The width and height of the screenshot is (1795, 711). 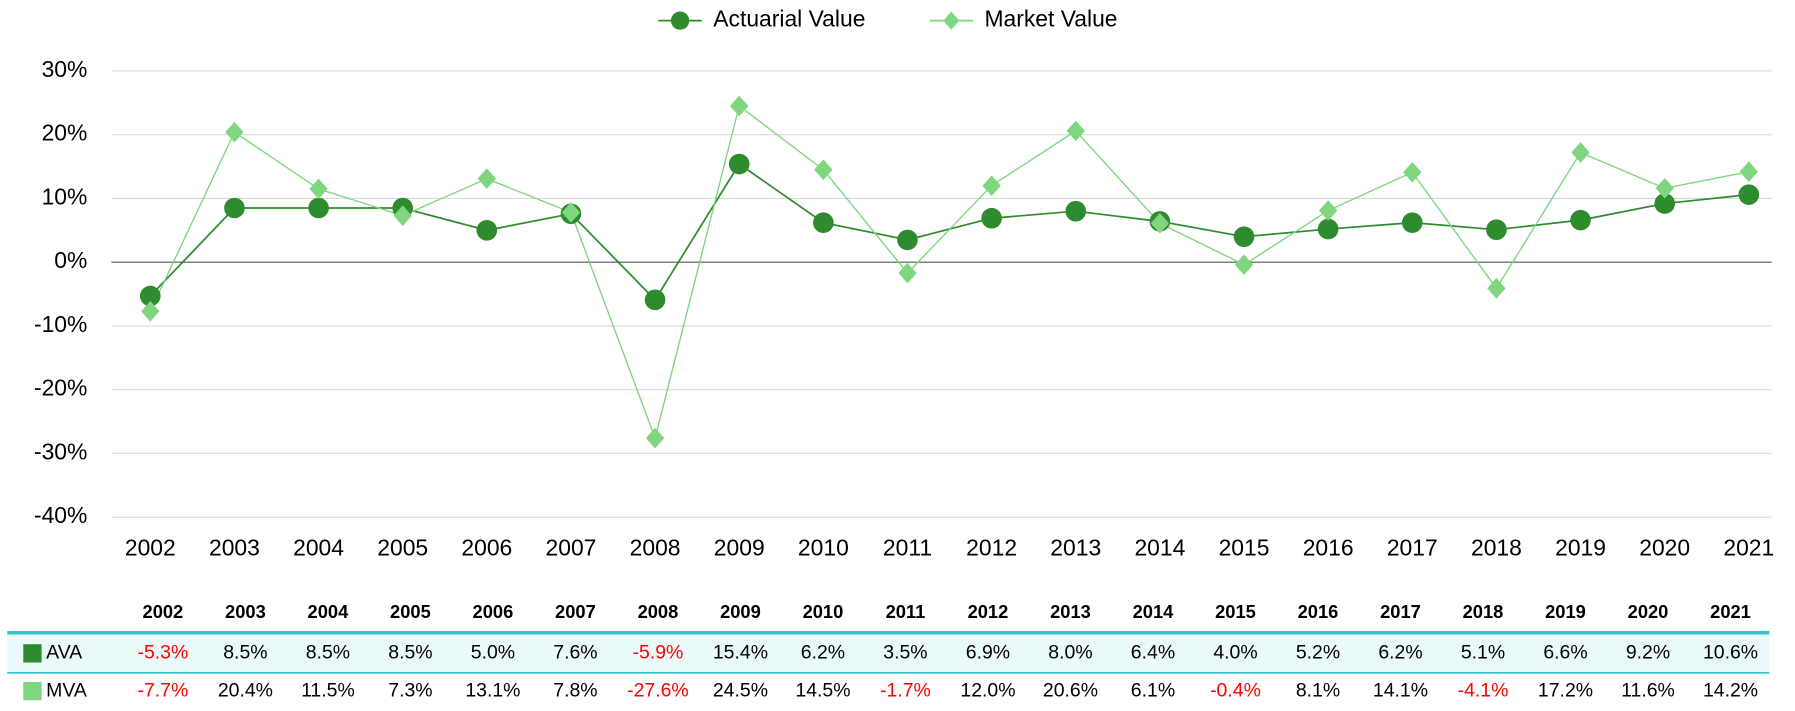 I want to click on table-cell: 6.9%, so click(x=988, y=653).